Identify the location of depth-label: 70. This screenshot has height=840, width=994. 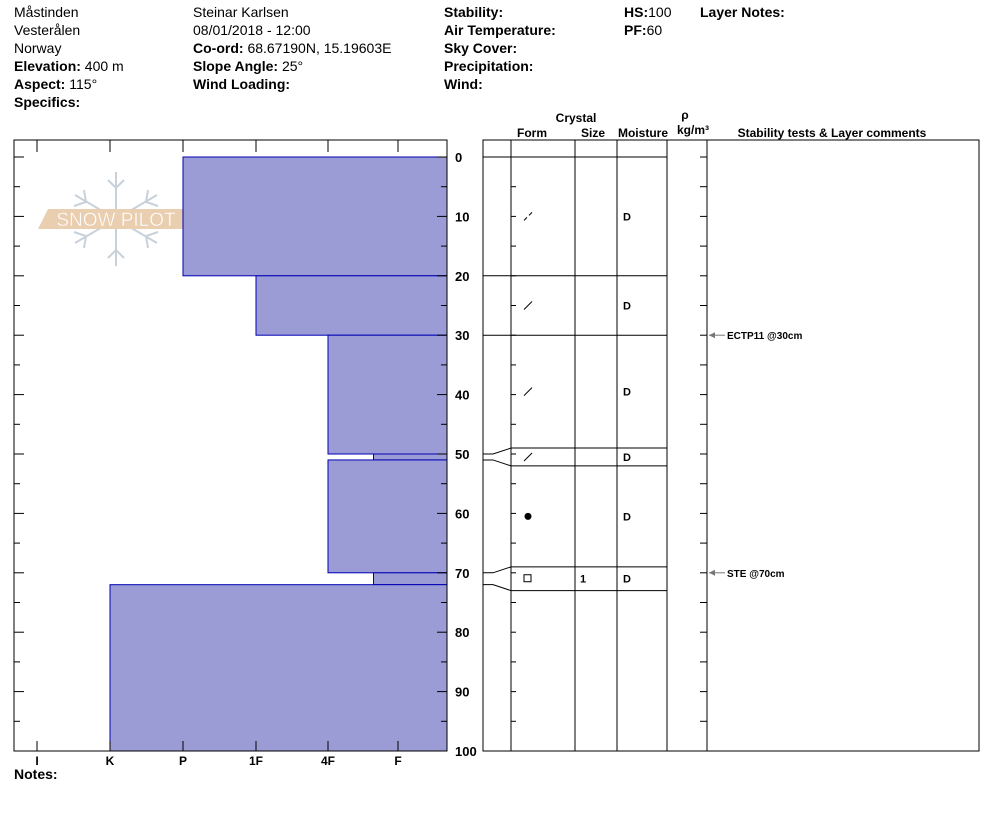
(462, 573).